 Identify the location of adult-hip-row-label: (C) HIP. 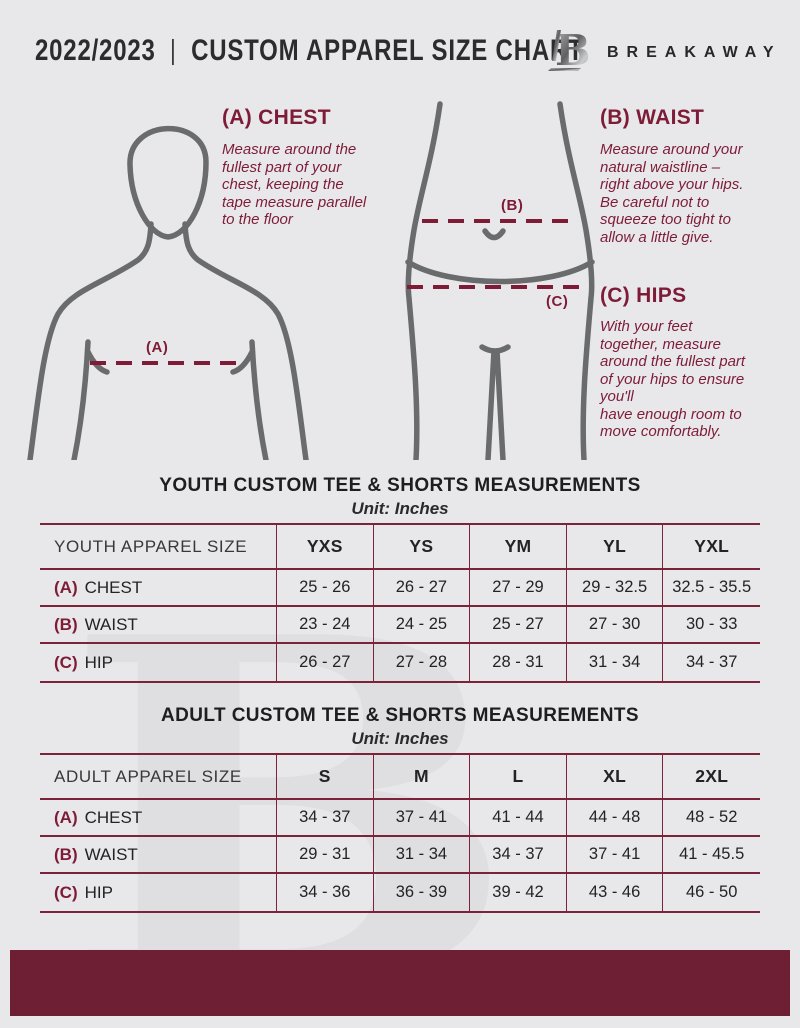
(158, 892).